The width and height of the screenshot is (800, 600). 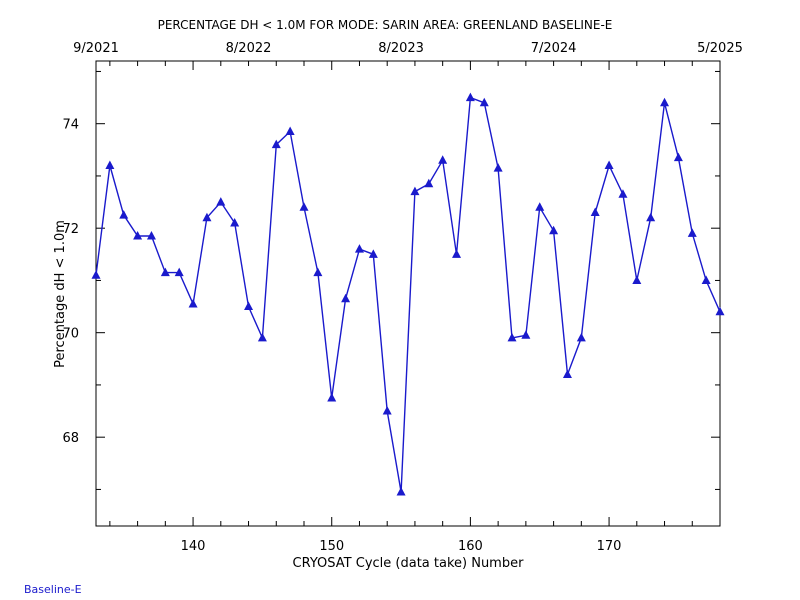 I want to click on x-tick-label: 170, so click(x=609, y=546).